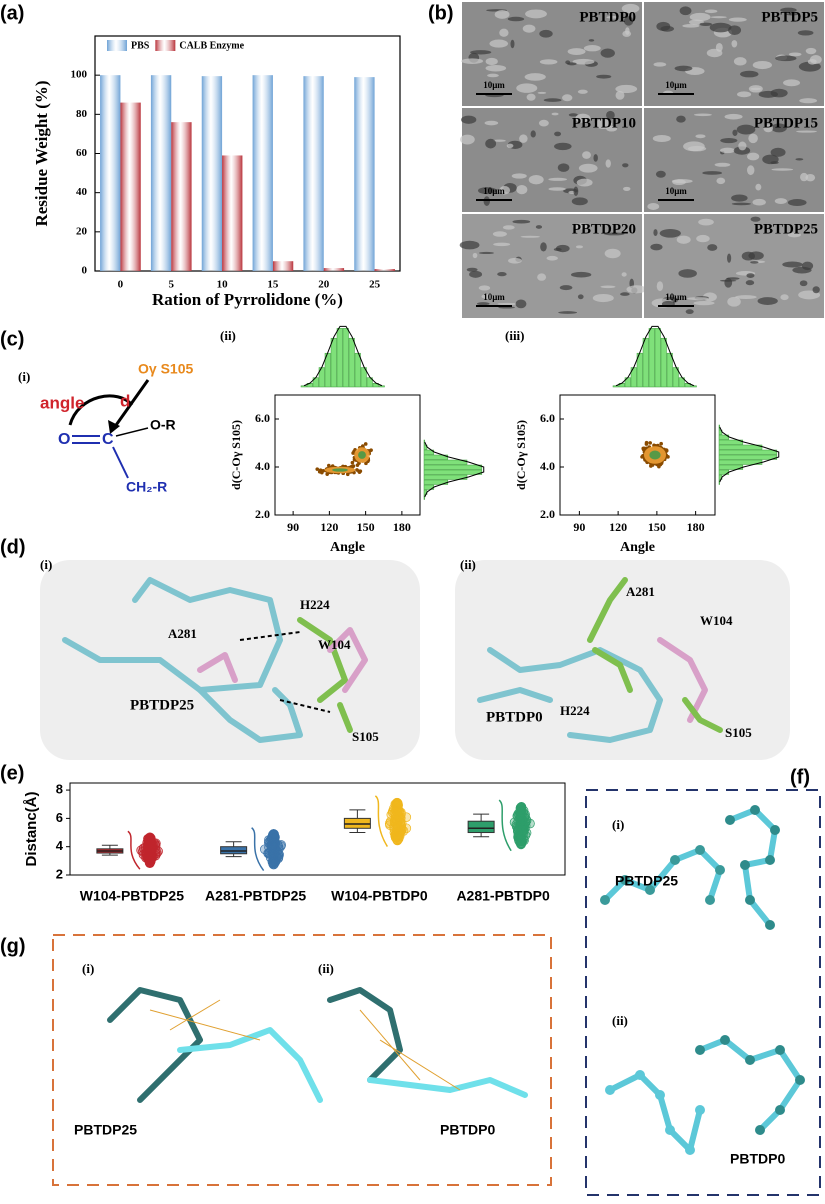 The image size is (825, 1204). Describe the element at coordinates (121, 285) in the screenshot. I see `x-tick-label: 0` at that location.